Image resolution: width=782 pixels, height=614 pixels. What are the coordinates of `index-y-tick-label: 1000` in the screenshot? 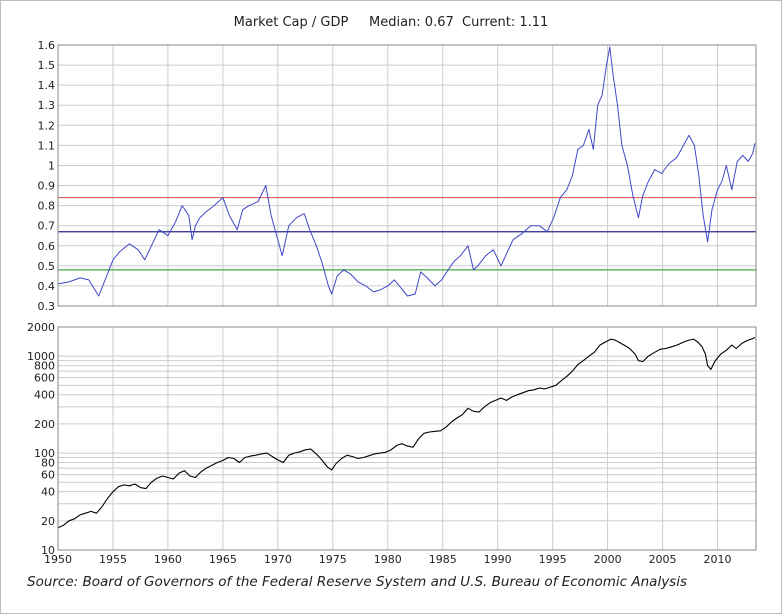 It's located at (41, 356).